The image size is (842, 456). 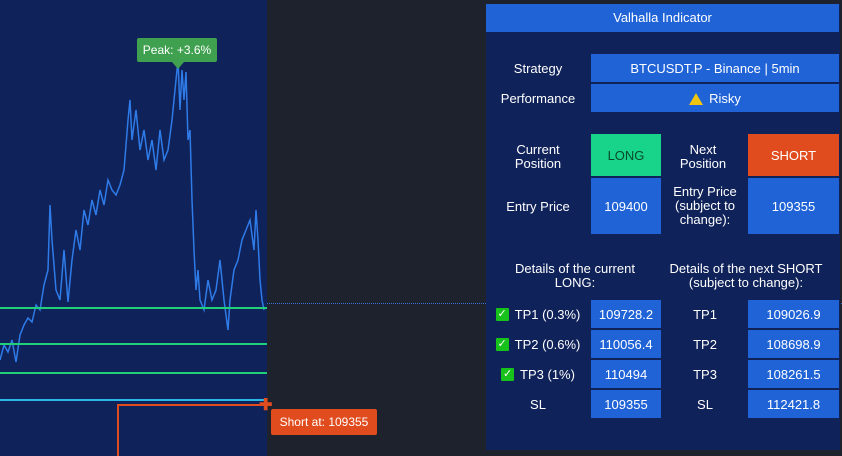 What do you see at coordinates (626, 404) in the screenshot?
I see `current-row-sl-value: 109355` at bounding box center [626, 404].